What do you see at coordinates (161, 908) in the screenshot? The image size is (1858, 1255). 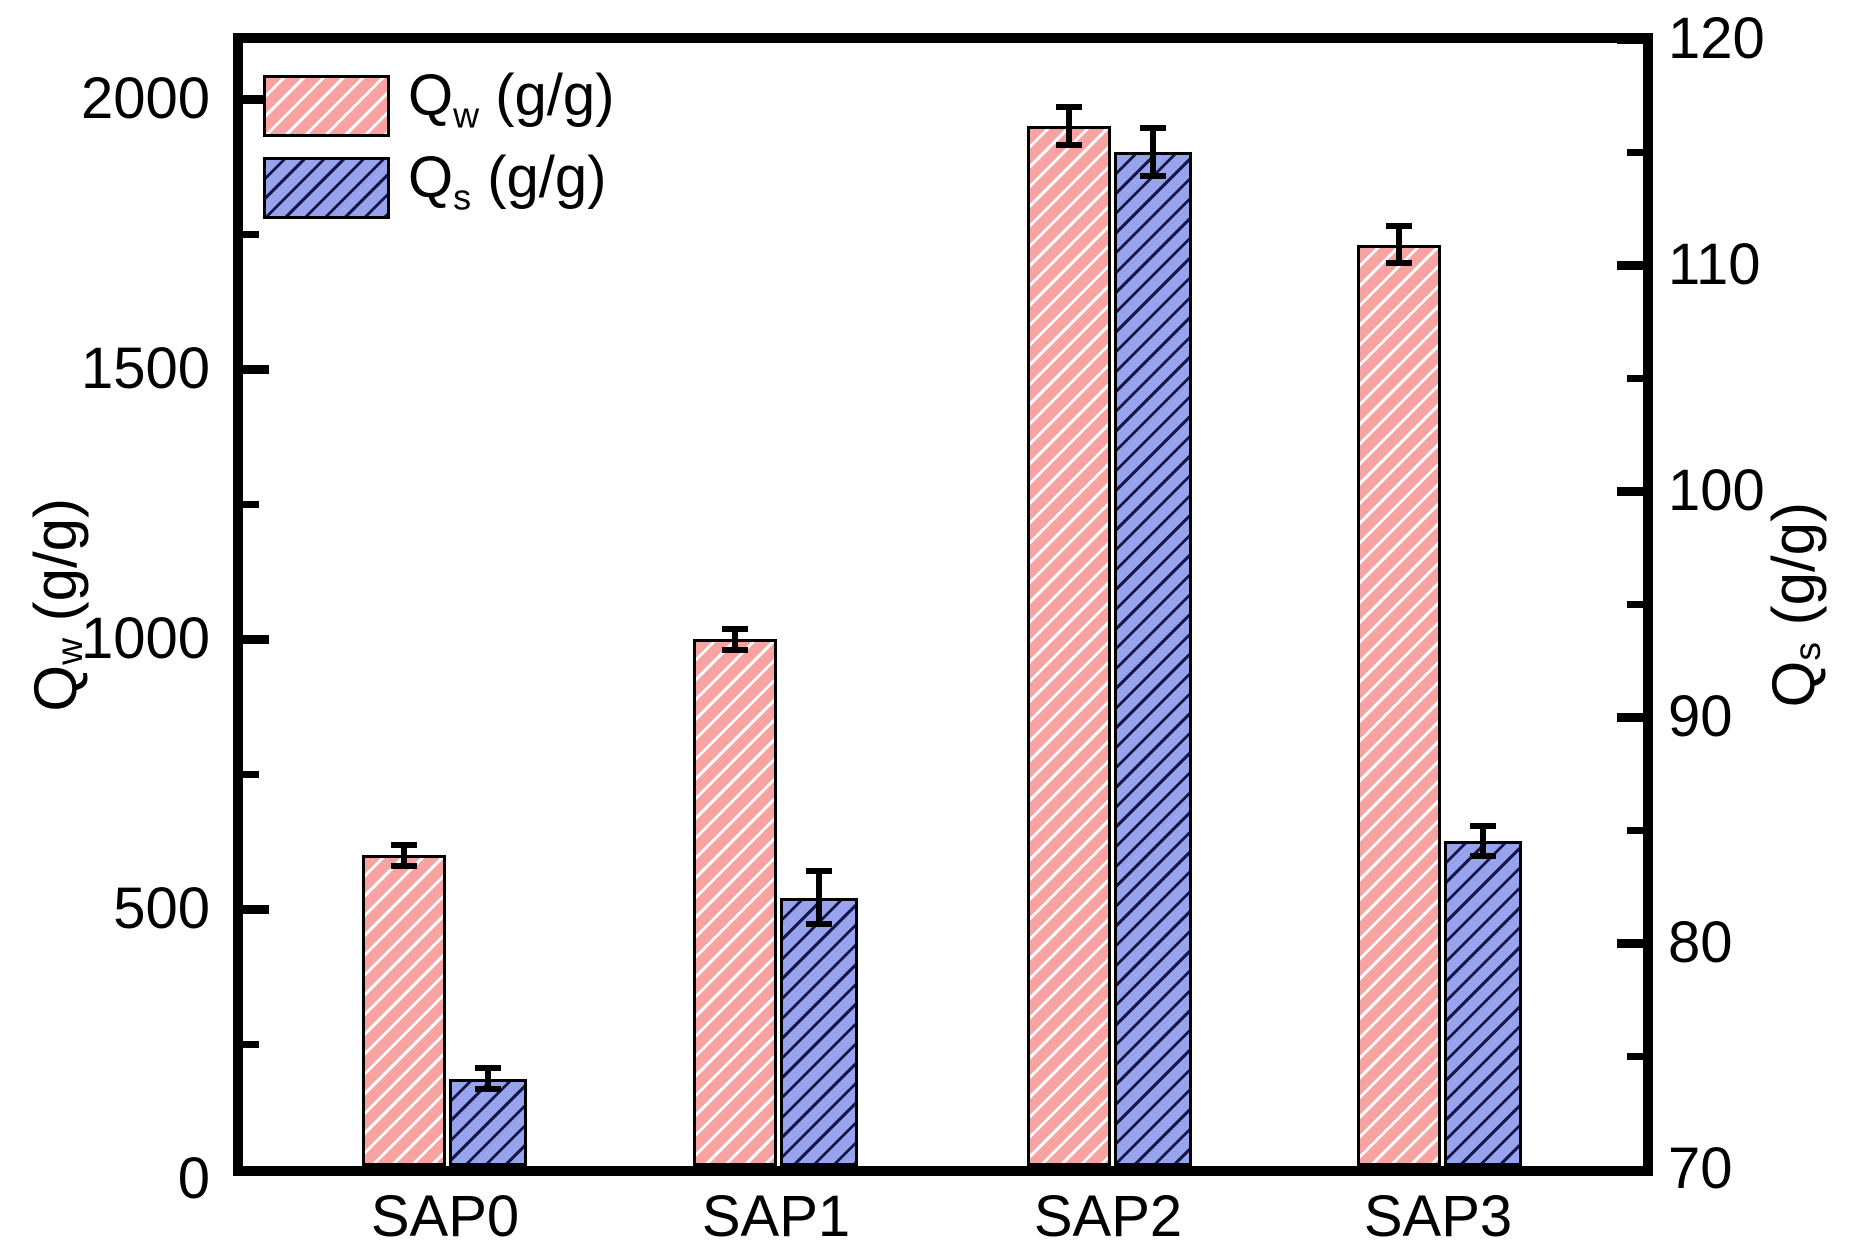 I see `left-axis-tick-label: 500` at bounding box center [161, 908].